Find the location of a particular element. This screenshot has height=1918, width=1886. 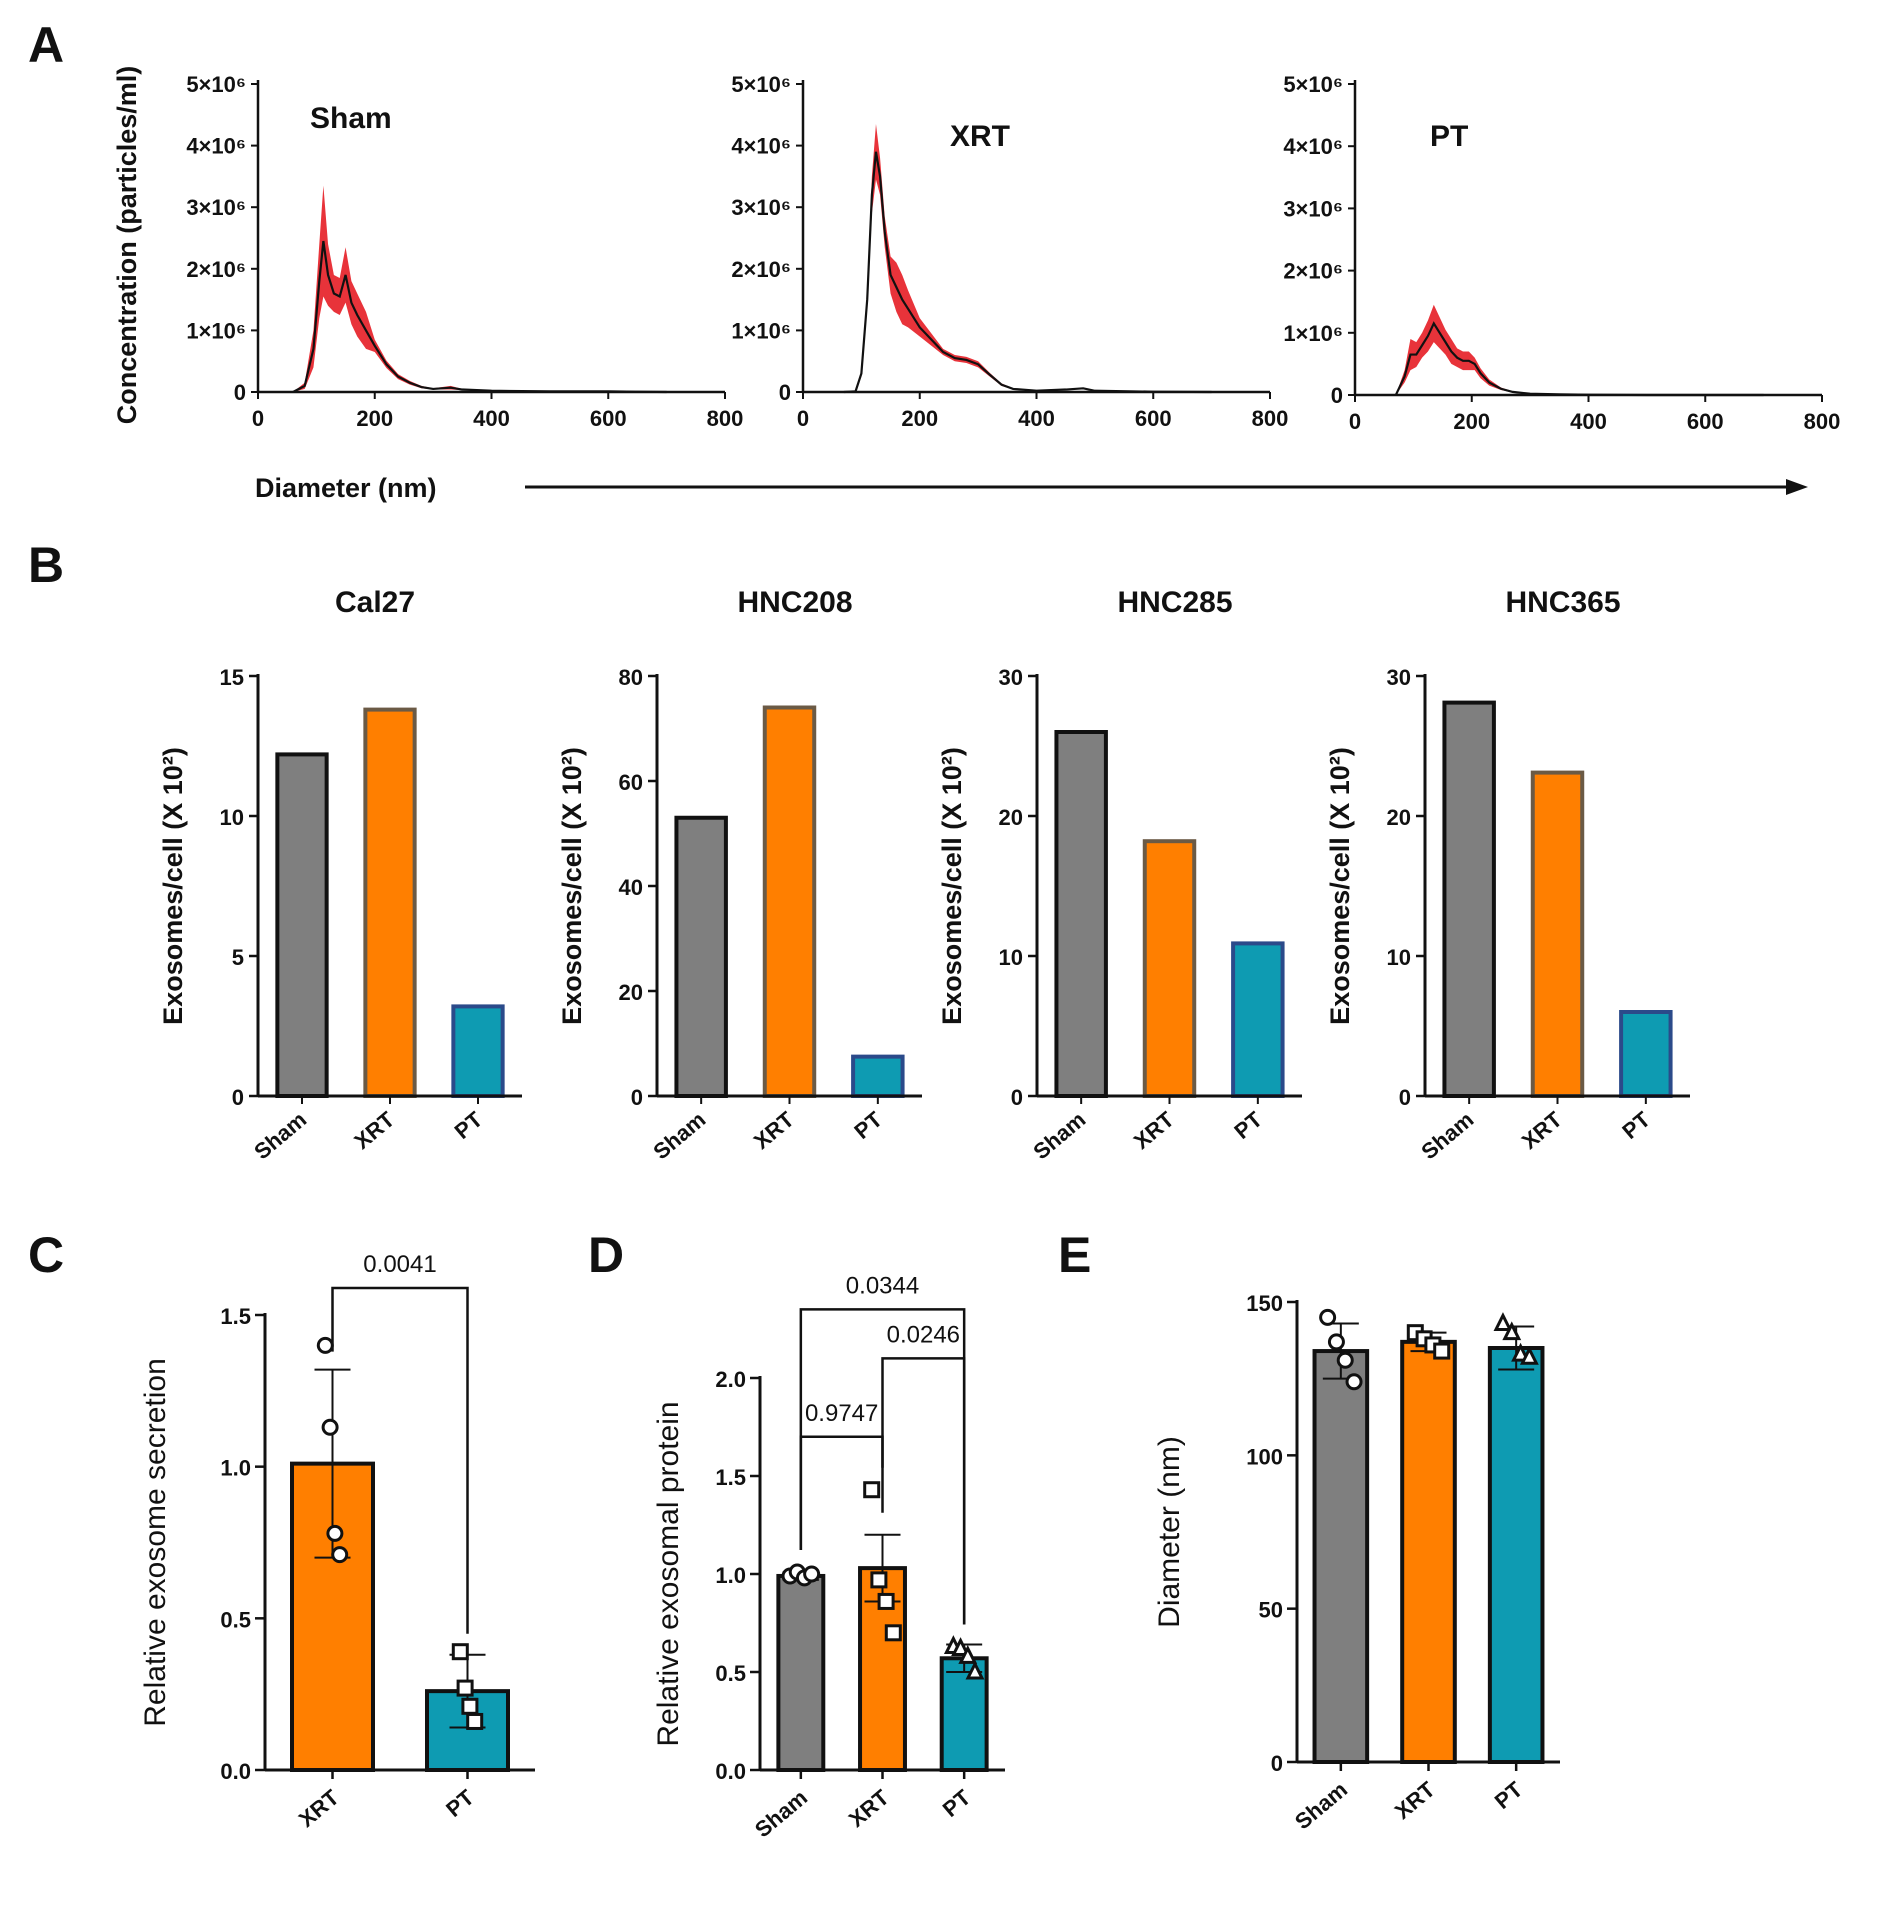

stat-bar-chart-E: Sham XRT PT 0 50 100 150 Diameter (nm) is located at coordinates (1356, 1562).